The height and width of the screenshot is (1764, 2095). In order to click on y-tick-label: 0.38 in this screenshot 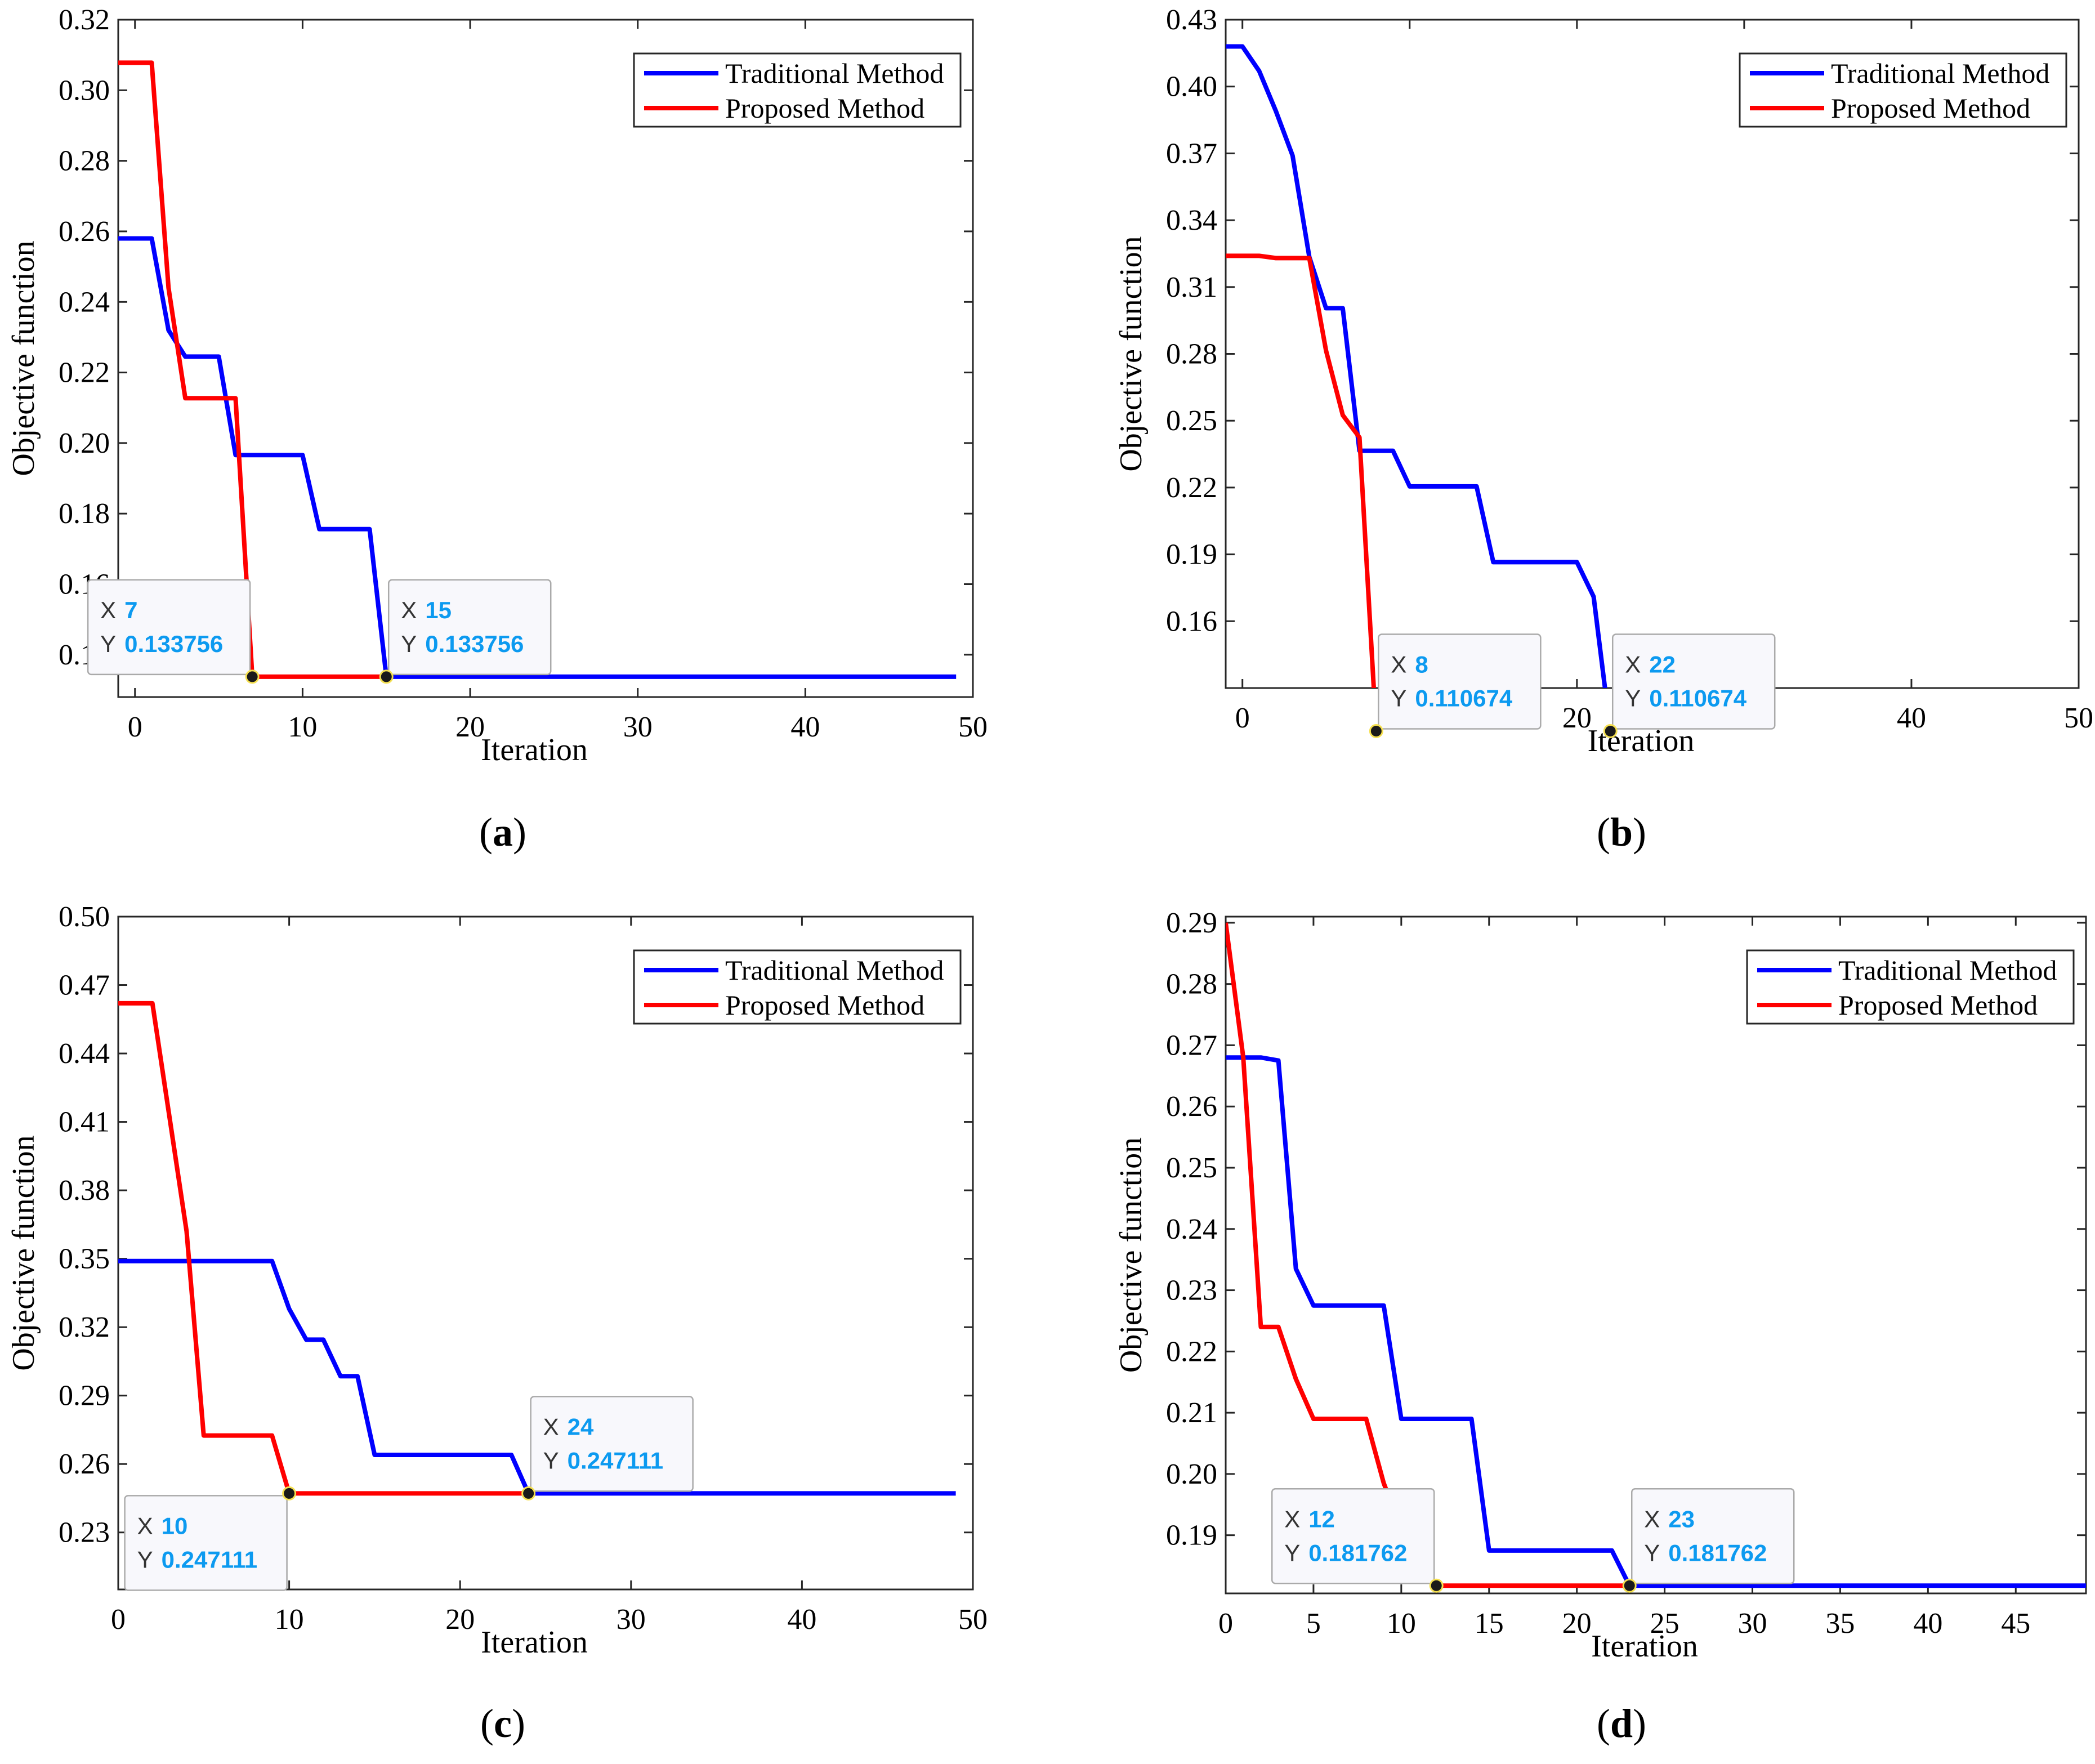, I will do `click(84, 1190)`.